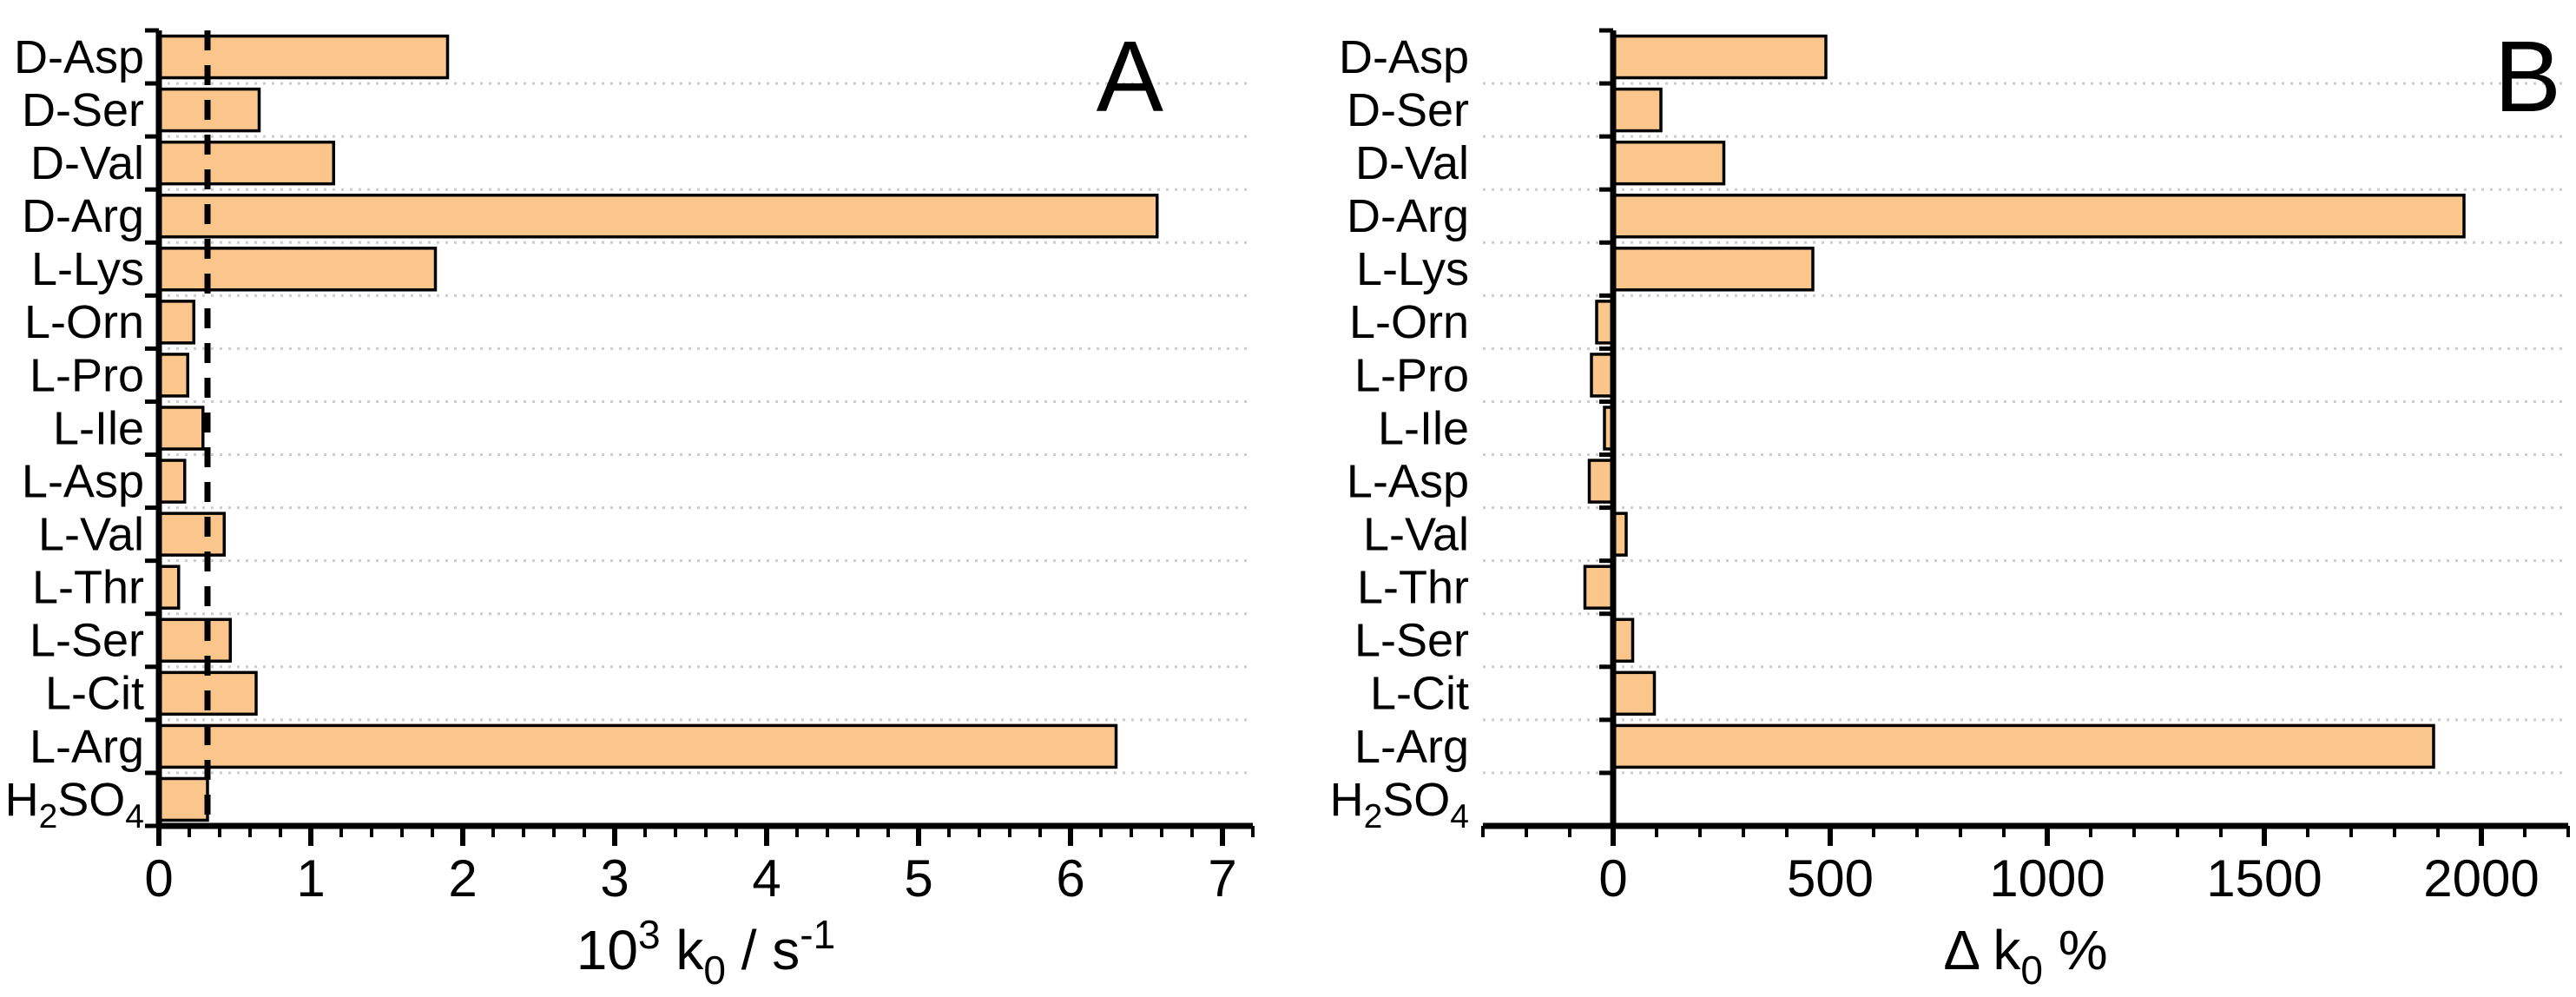 This screenshot has height=997, width=2576. Describe the element at coordinates (1668, 163) in the screenshot. I see `bar-B-D-Val` at that location.